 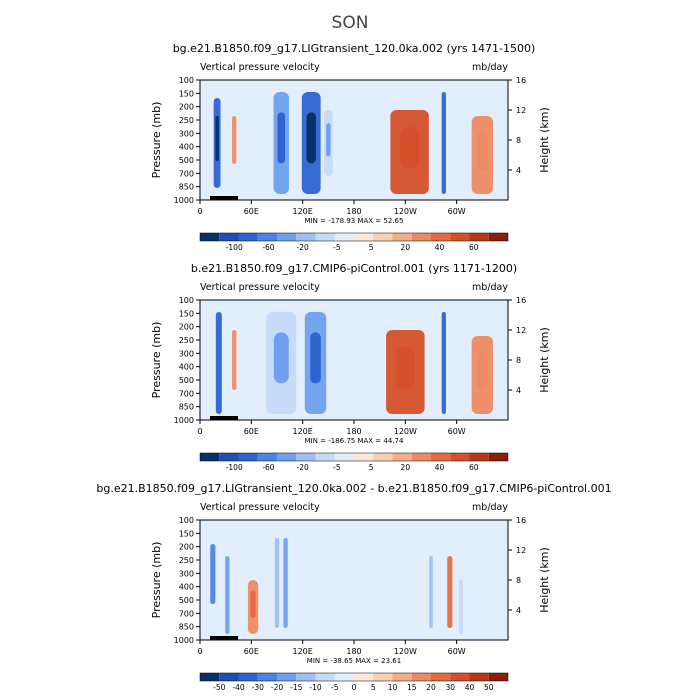 What do you see at coordinates (186, 393) in the screenshot?
I see `ytick-label: 700` at bounding box center [186, 393].